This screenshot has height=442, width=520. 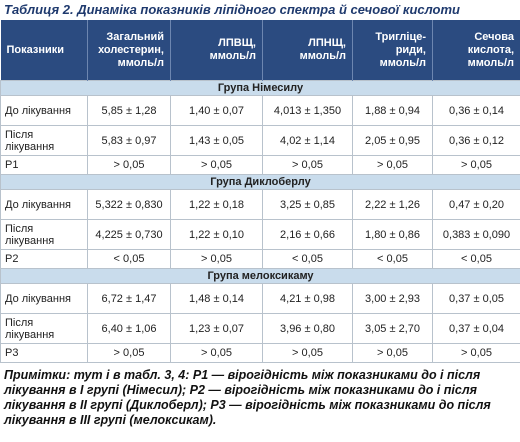 I want to click on cell: 3,00 ± 2,93, so click(x=392, y=298).